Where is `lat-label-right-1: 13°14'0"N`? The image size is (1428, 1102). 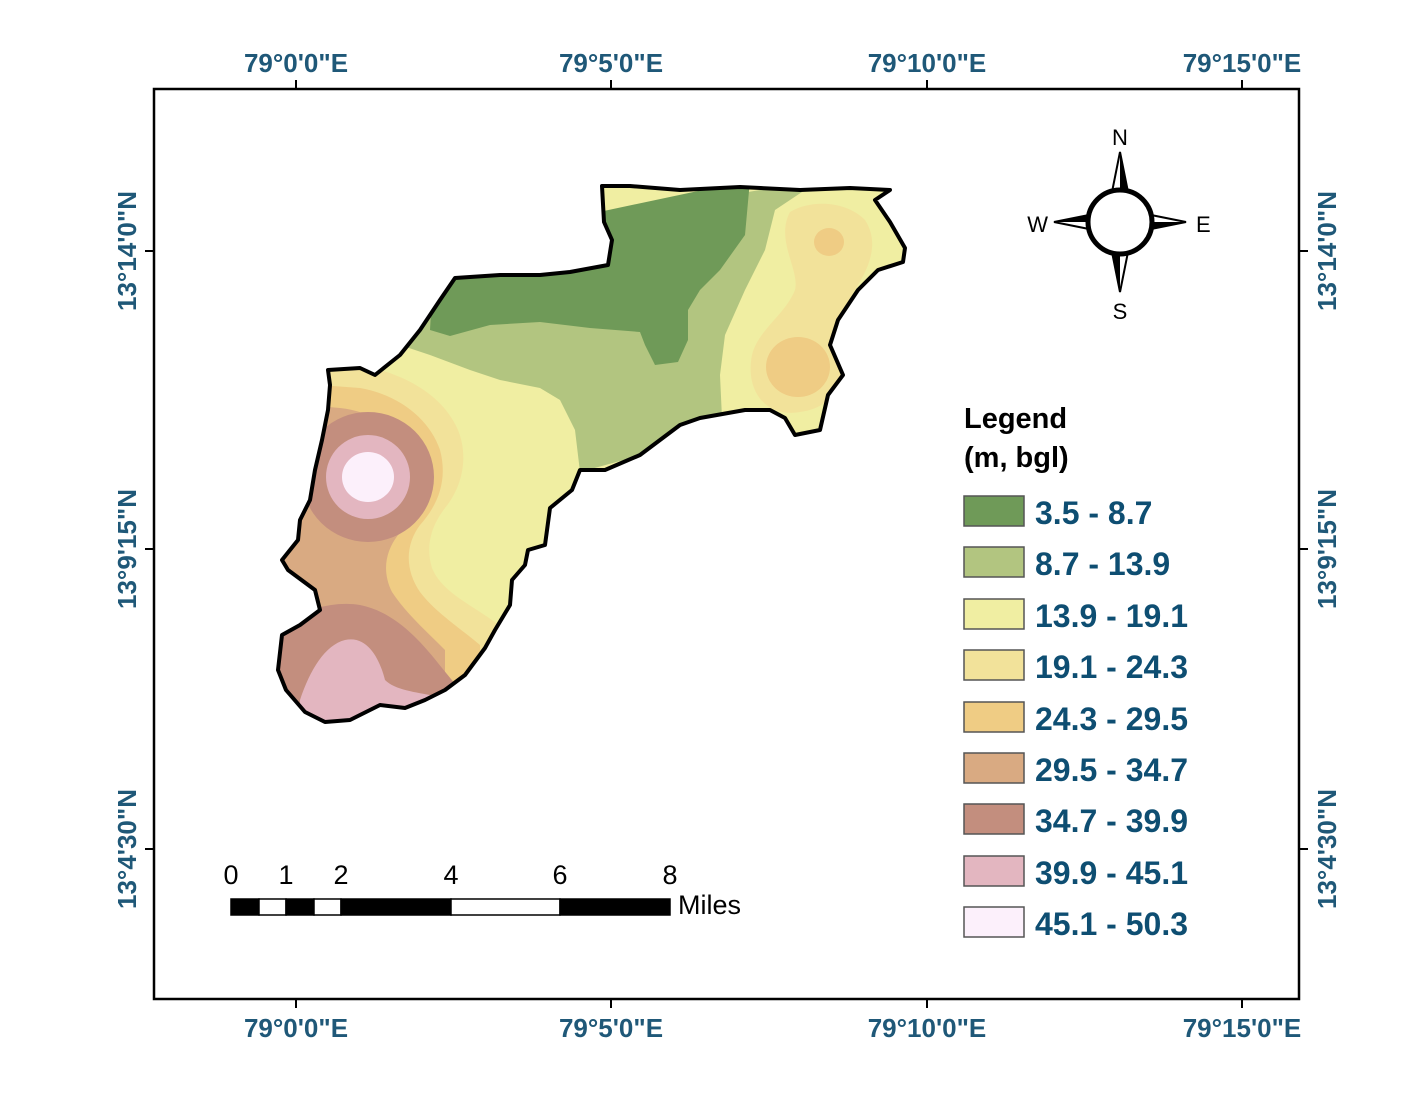
lat-label-right-1: 13°14'0"N is located at coordinates (1327, 251).